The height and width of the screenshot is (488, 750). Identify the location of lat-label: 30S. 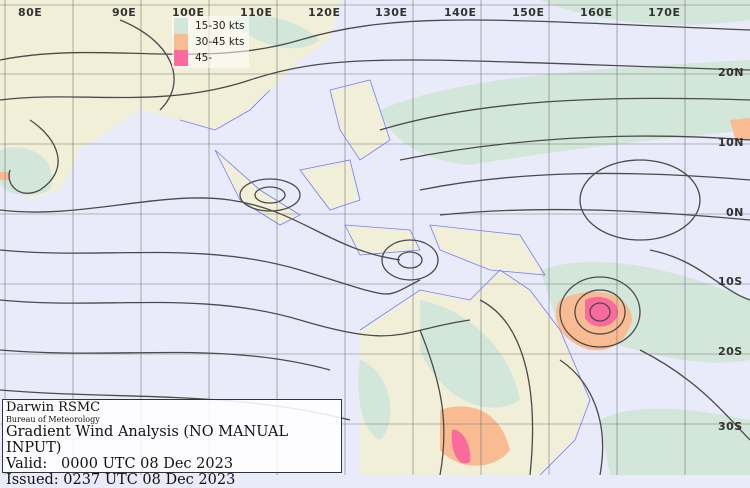
(730, 426).